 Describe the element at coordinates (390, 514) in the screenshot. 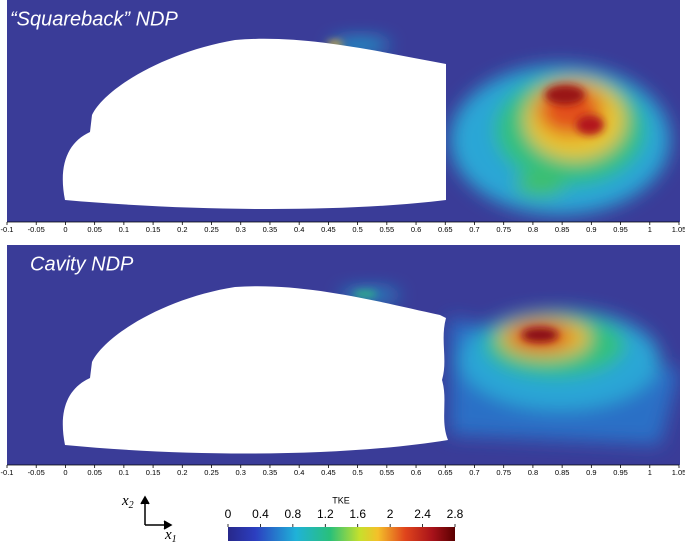

I see `colorbar-tick-label: 2` at that location.